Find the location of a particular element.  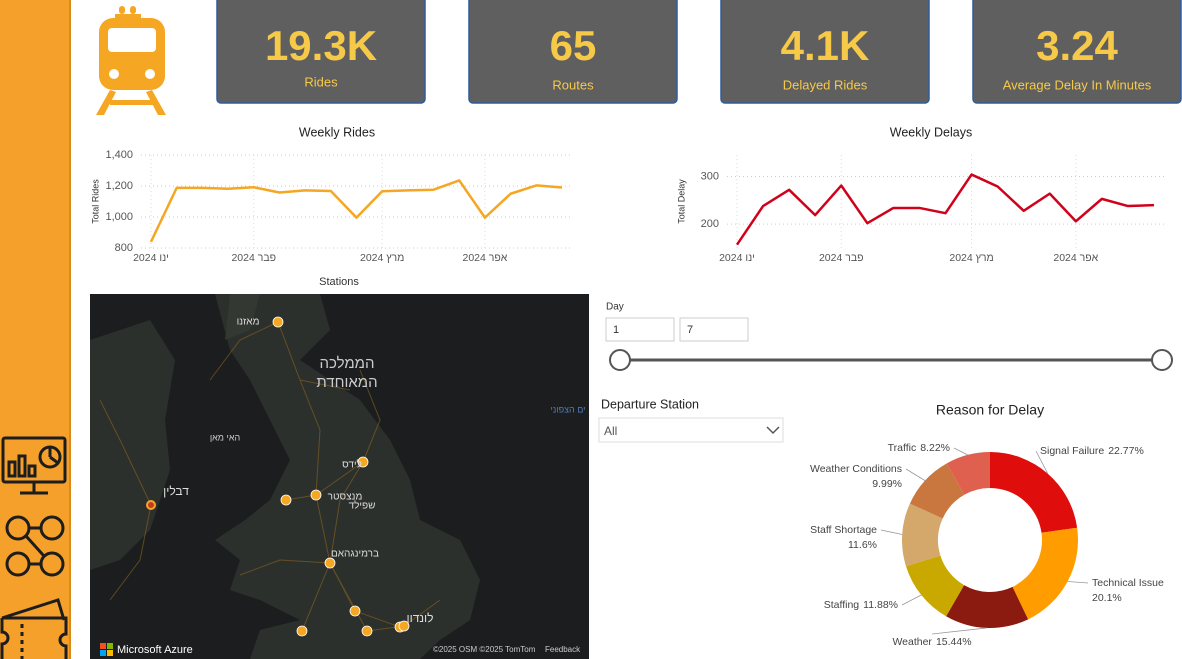

pie-label: Weather 15.44% is located at coordinates (931, 642).